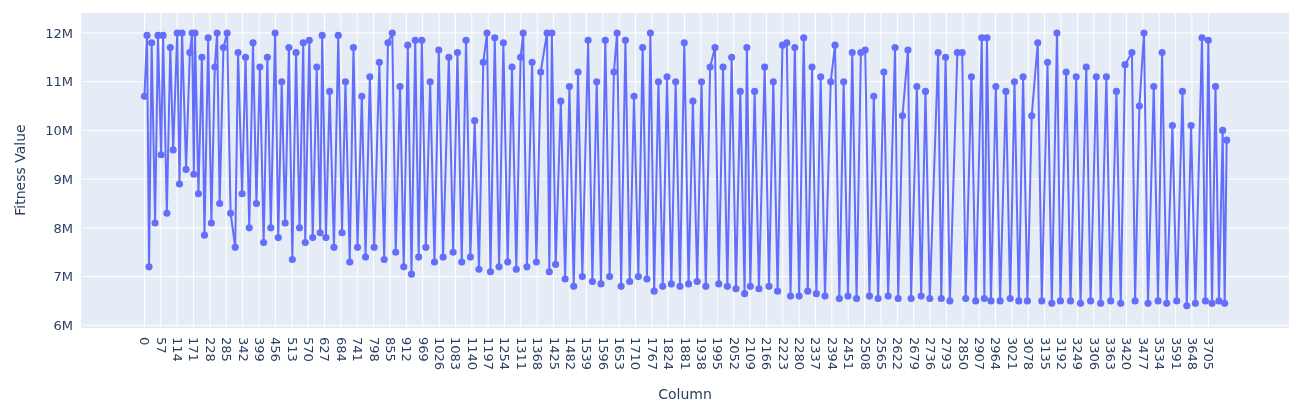 The height and width of the screenshot is (411, 1298). Describe the element at coordinates (783, 354) in the screenshot. I see `x-tick-label: 2223` at that location.